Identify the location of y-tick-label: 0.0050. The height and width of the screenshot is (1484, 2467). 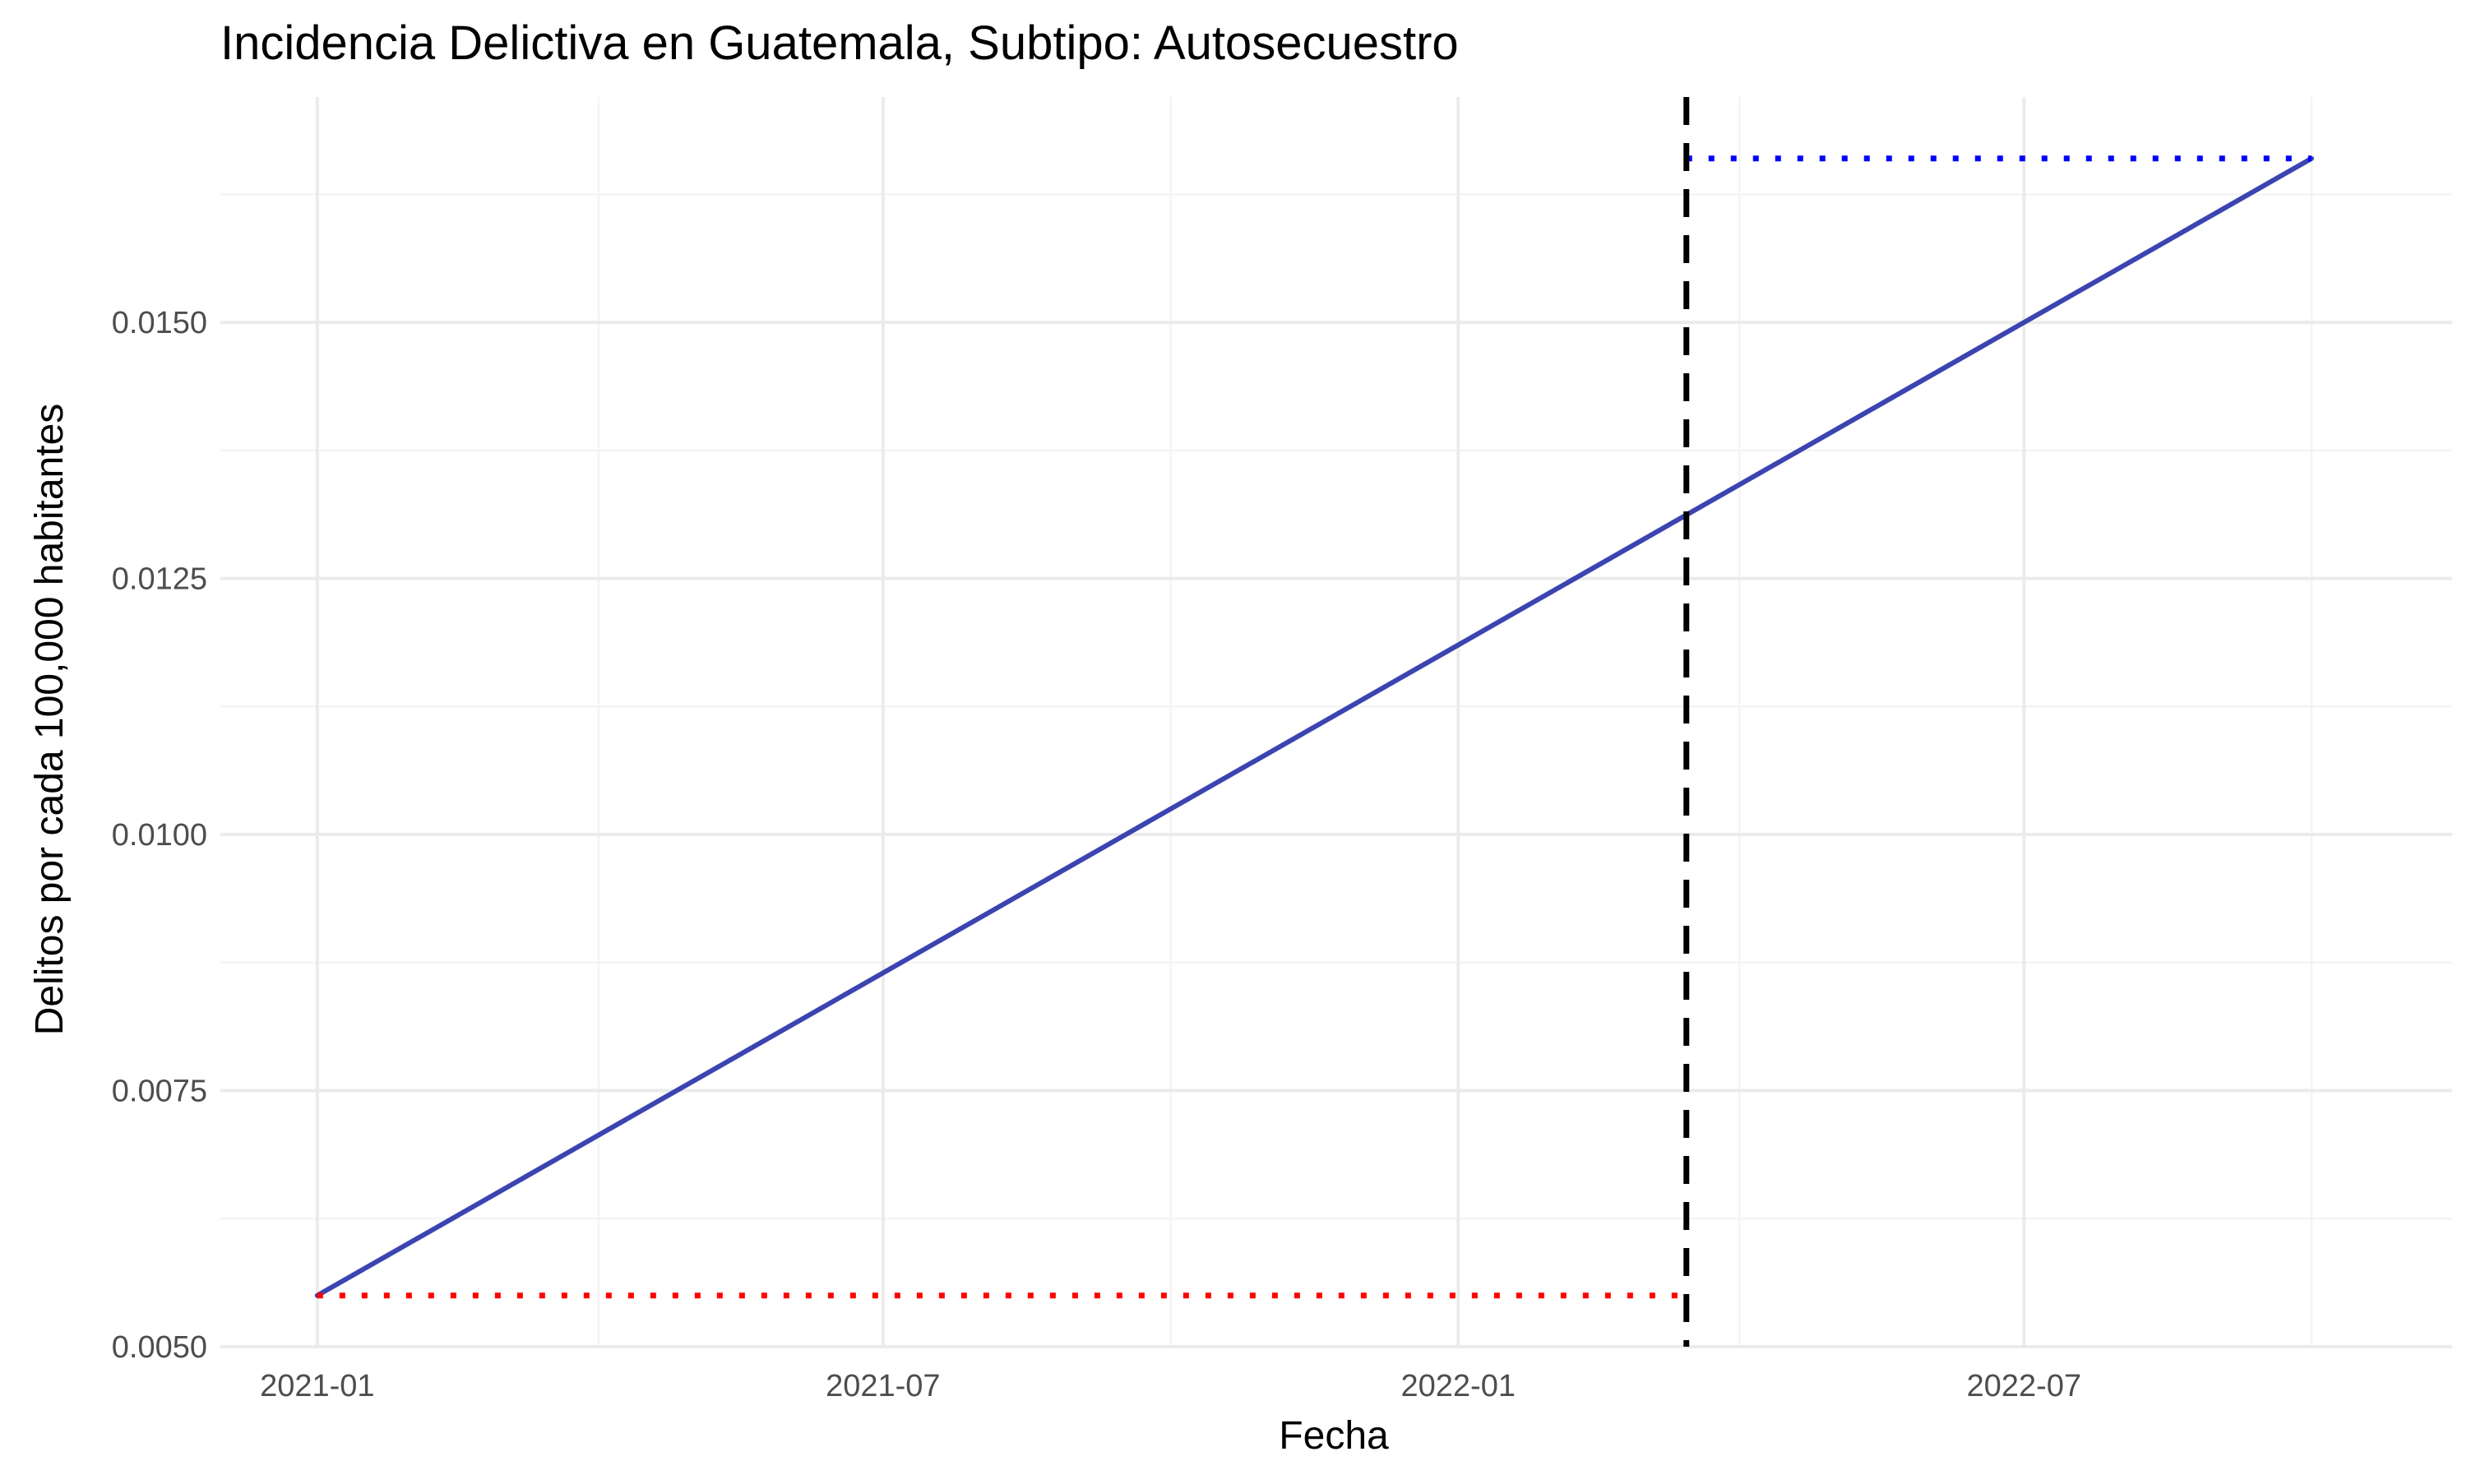
(159, 1347).